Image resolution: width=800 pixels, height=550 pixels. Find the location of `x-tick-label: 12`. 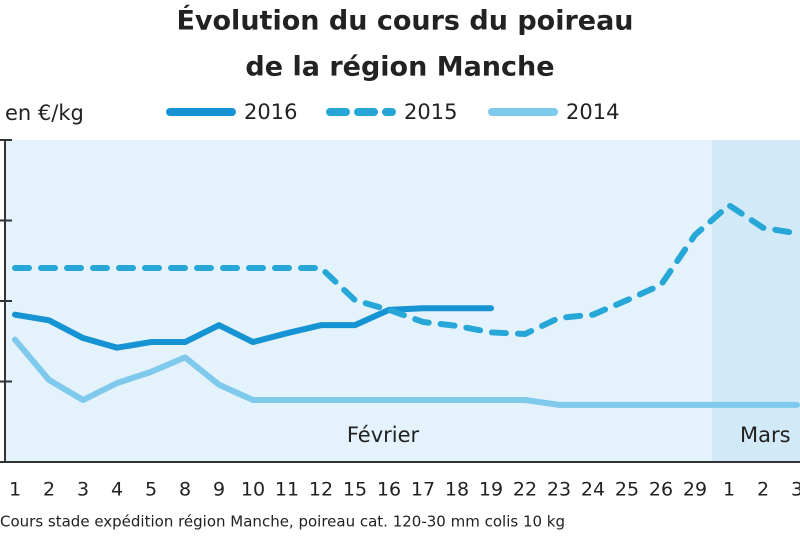

x-tick-label: 12 is located at coordinates (321, 490).